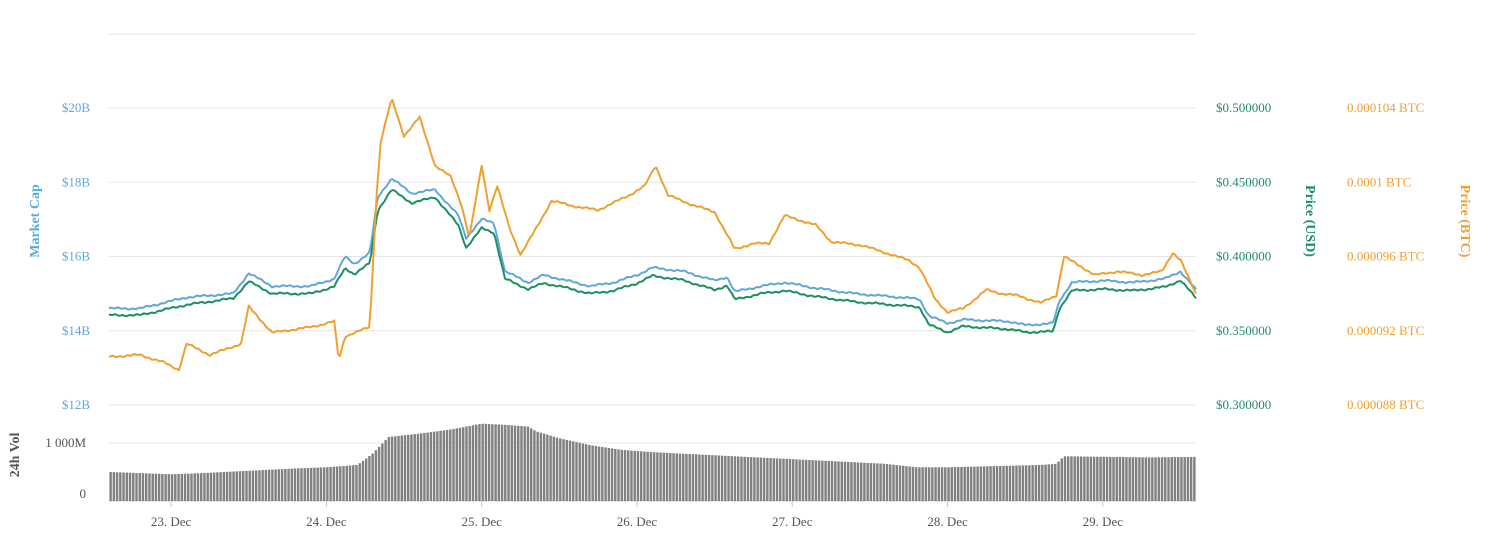  What do you see at coordinates (652, 462) in the screenshot?
I see `volume-bars` at bounding box center [652, 462].